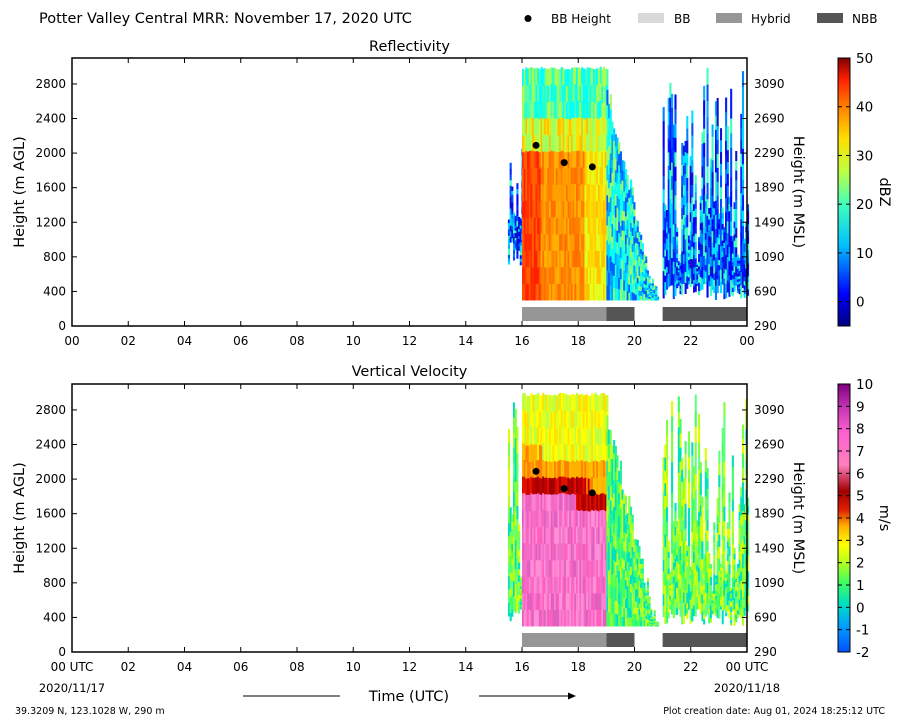 Image resolution: width=900 pixels, height=725 pixels. I want to click on reflectivity-colorbar-tick-label: 40, so click(864, 108).